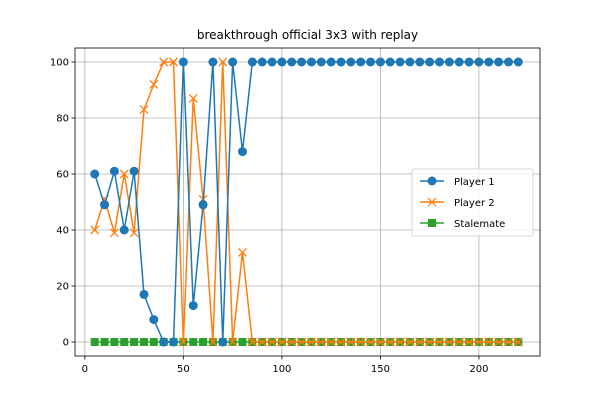 This screenshot has height=400, width=600. I want to click on y-tick-label: 60, so click(62, 175).